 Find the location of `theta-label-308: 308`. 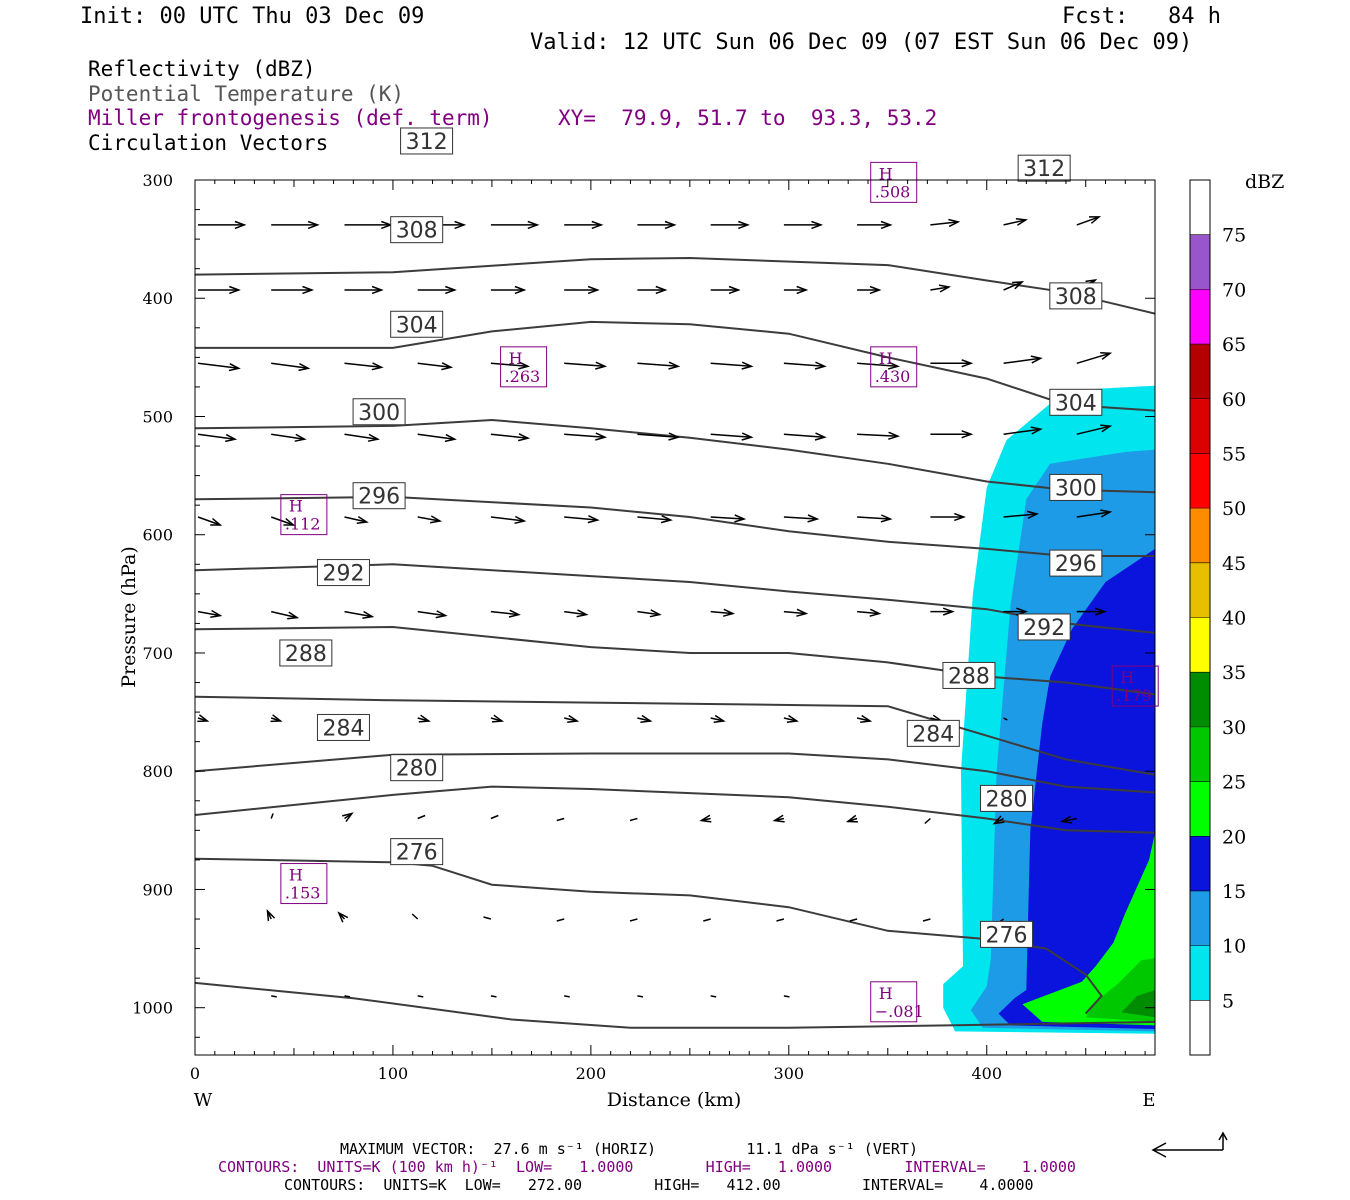

theta-label-308: 308 is located at coordinates (1076, 296).